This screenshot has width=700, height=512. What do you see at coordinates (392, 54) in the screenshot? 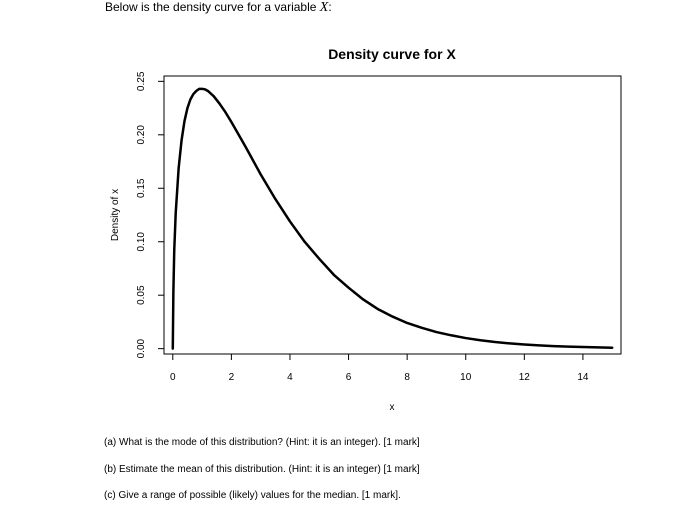
I see `chart-title: Density curve for X` at bounding box center [392, 54].